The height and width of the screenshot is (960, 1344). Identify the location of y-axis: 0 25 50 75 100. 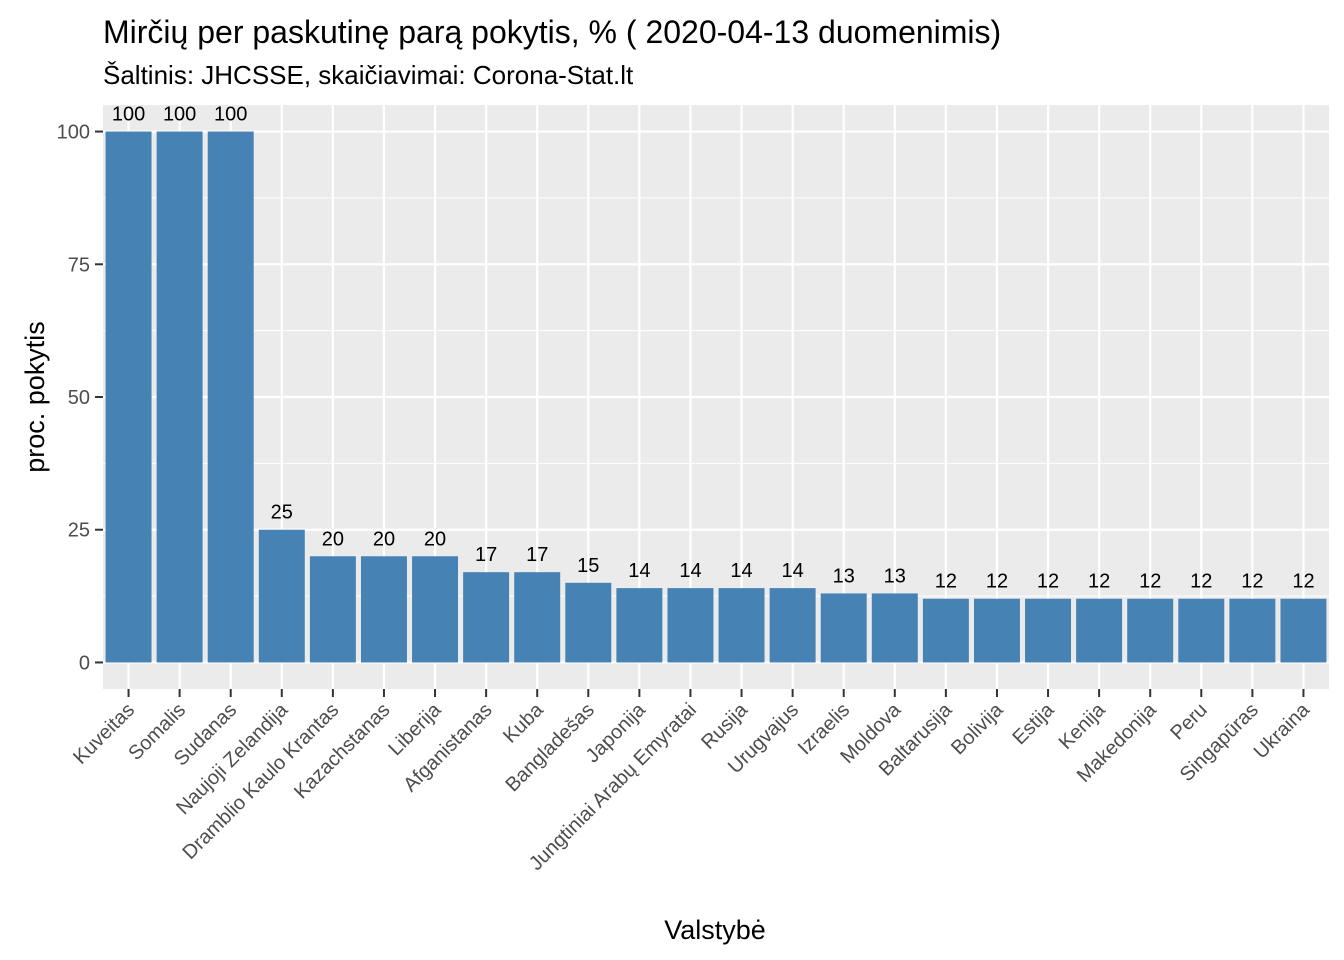
(80, 398).